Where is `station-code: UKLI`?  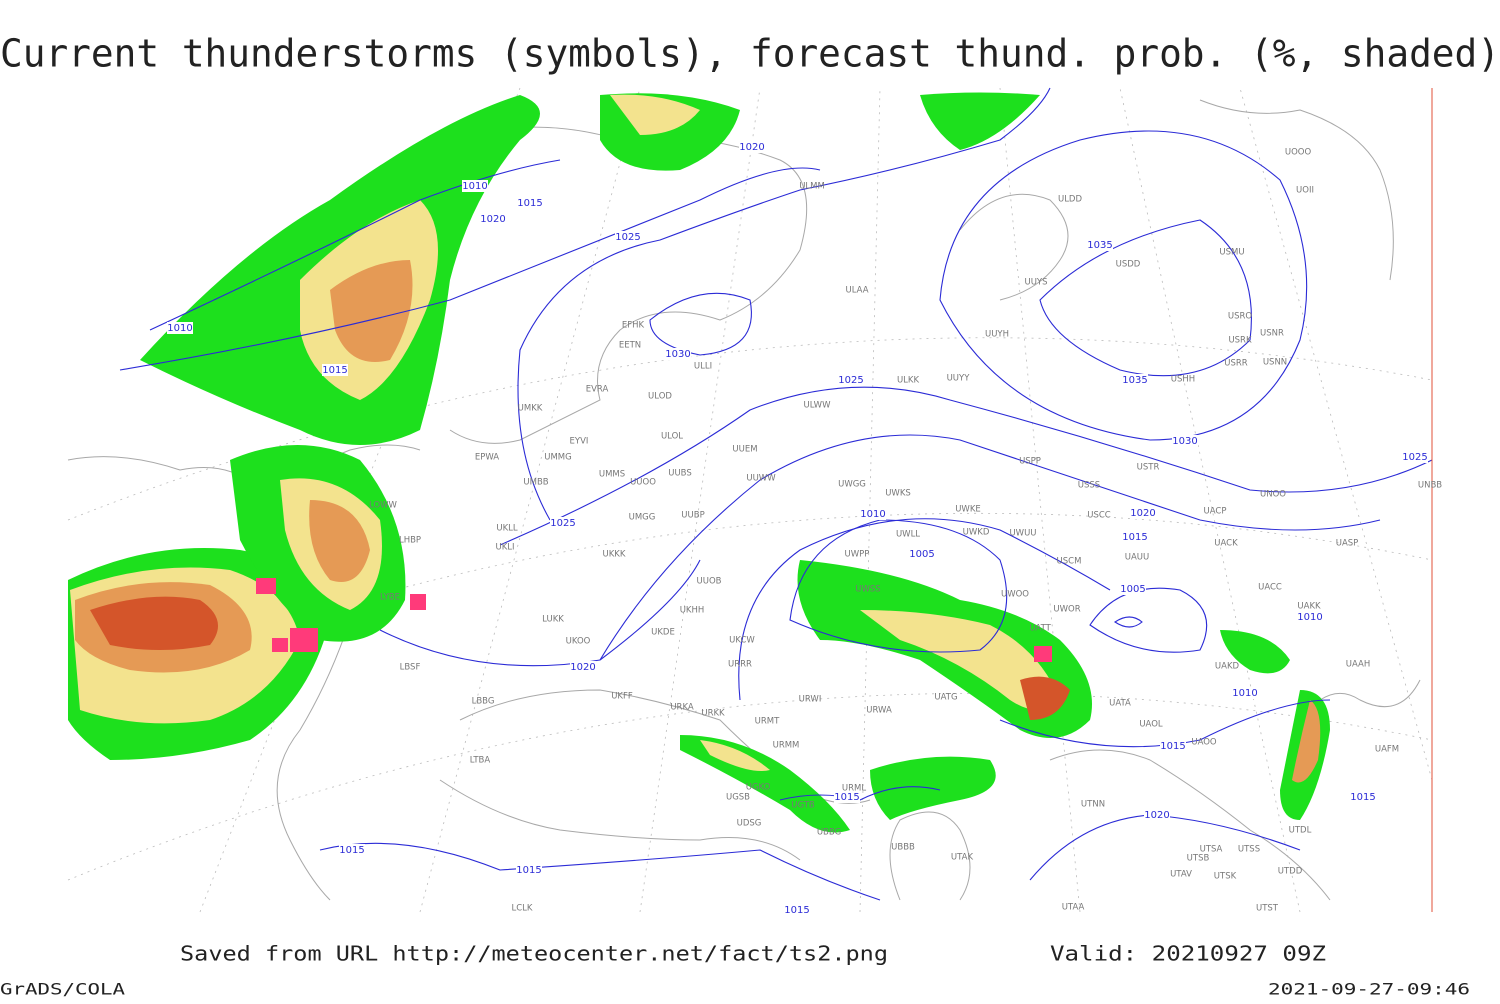
station-code: UKLI is located at coordinates (504, 548).